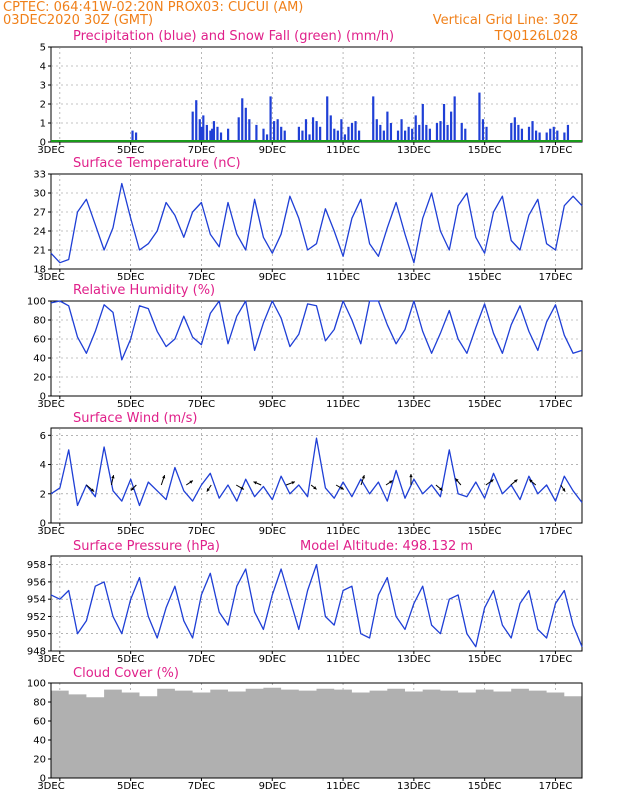 The width and height of the screenshot is (618, 800). What do you see at coordinates (39, 359) in the screenshot?
I see `rh-ytick-label: 40` at bounding box center [39, 359].